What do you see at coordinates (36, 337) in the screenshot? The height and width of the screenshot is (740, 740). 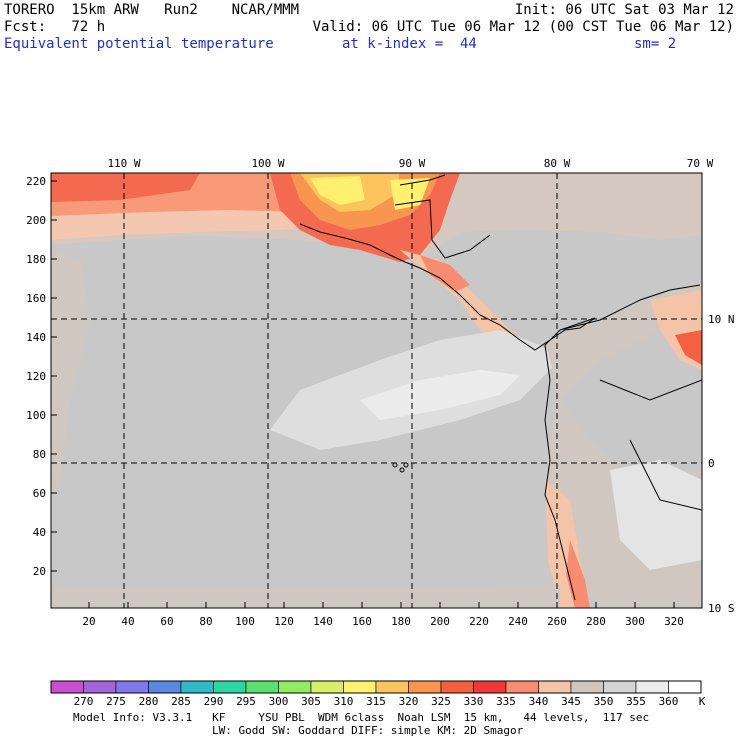 I see `y-tick-label: 140` at bounding box center [36, 337].